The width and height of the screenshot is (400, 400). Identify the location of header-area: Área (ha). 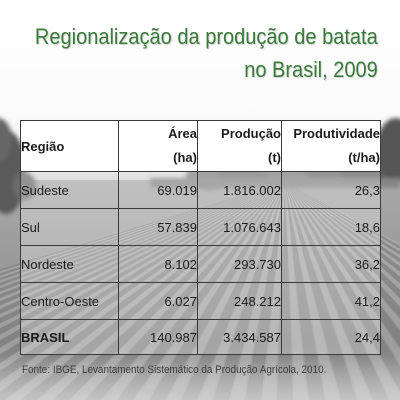
(158, 146).